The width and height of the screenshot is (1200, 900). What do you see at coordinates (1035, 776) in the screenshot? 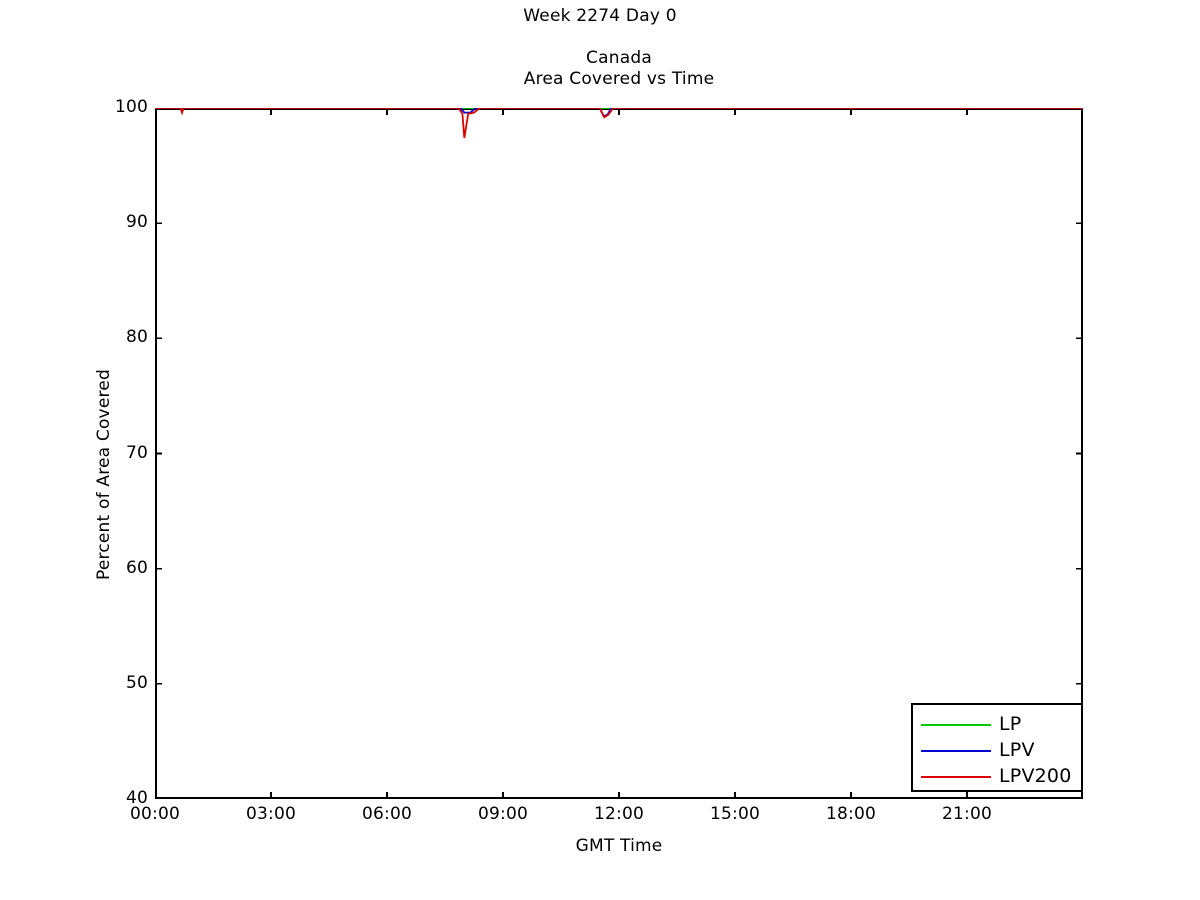
I see `legend-label: LPV200` at bounding box center [1035, 776].